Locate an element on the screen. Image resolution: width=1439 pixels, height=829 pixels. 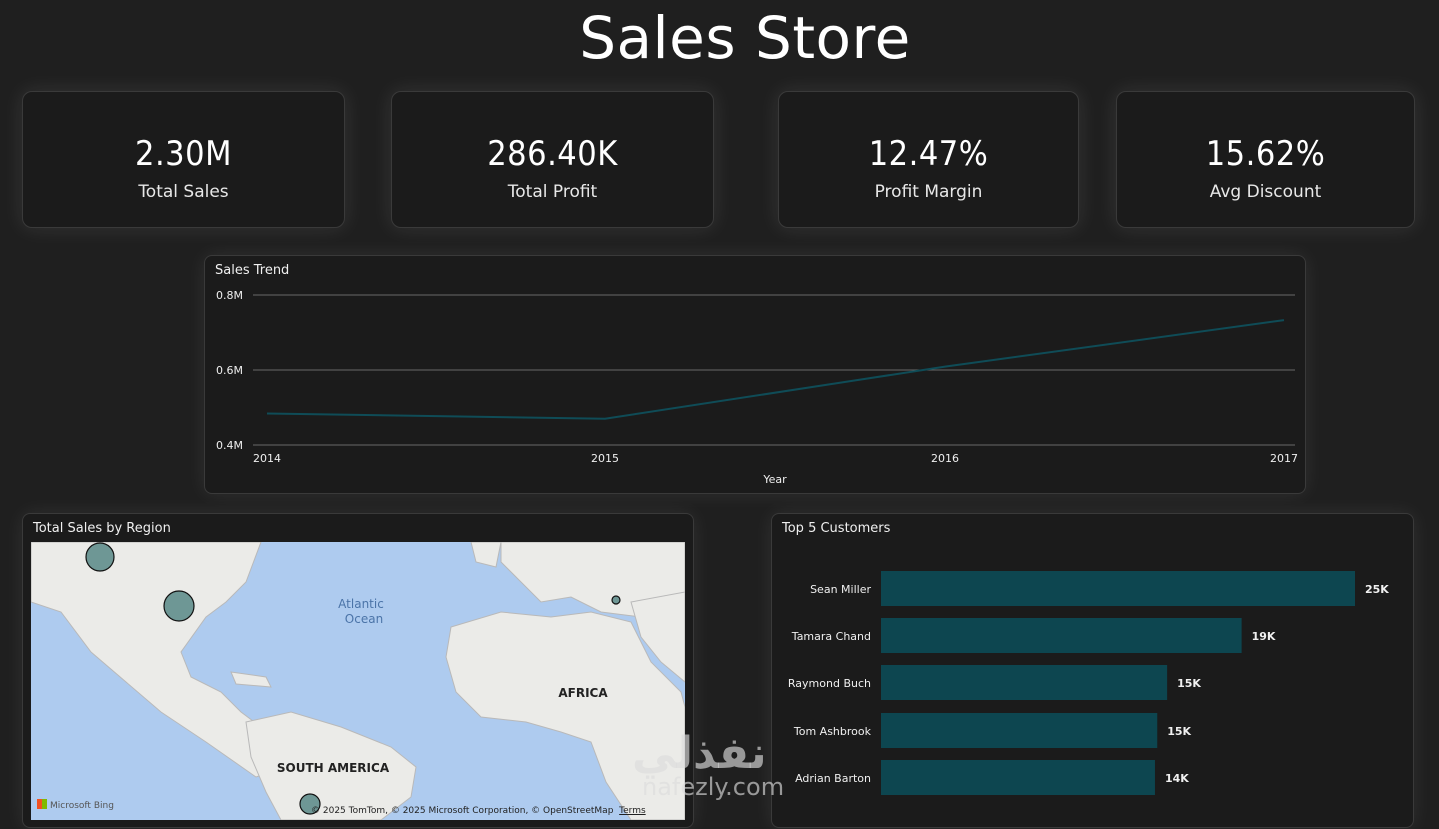
x-tick-label: 2014 is located at coordinates (267, 458).